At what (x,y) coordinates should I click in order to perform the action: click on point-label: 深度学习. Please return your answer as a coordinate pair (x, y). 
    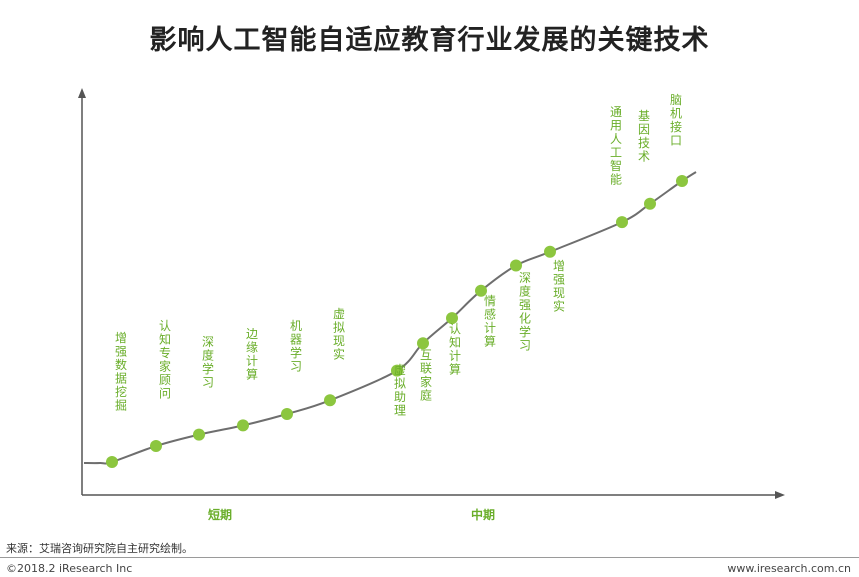
    Looking at the image, I should click on (208, 362).